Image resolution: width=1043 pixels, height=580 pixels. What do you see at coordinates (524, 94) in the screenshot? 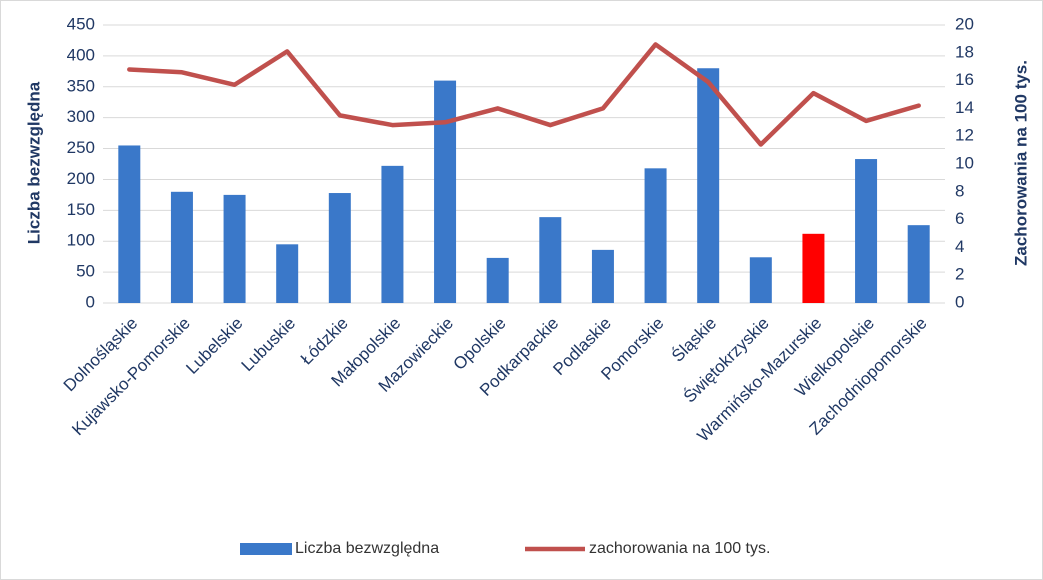
I see `line` at bounding box center [524, 94].